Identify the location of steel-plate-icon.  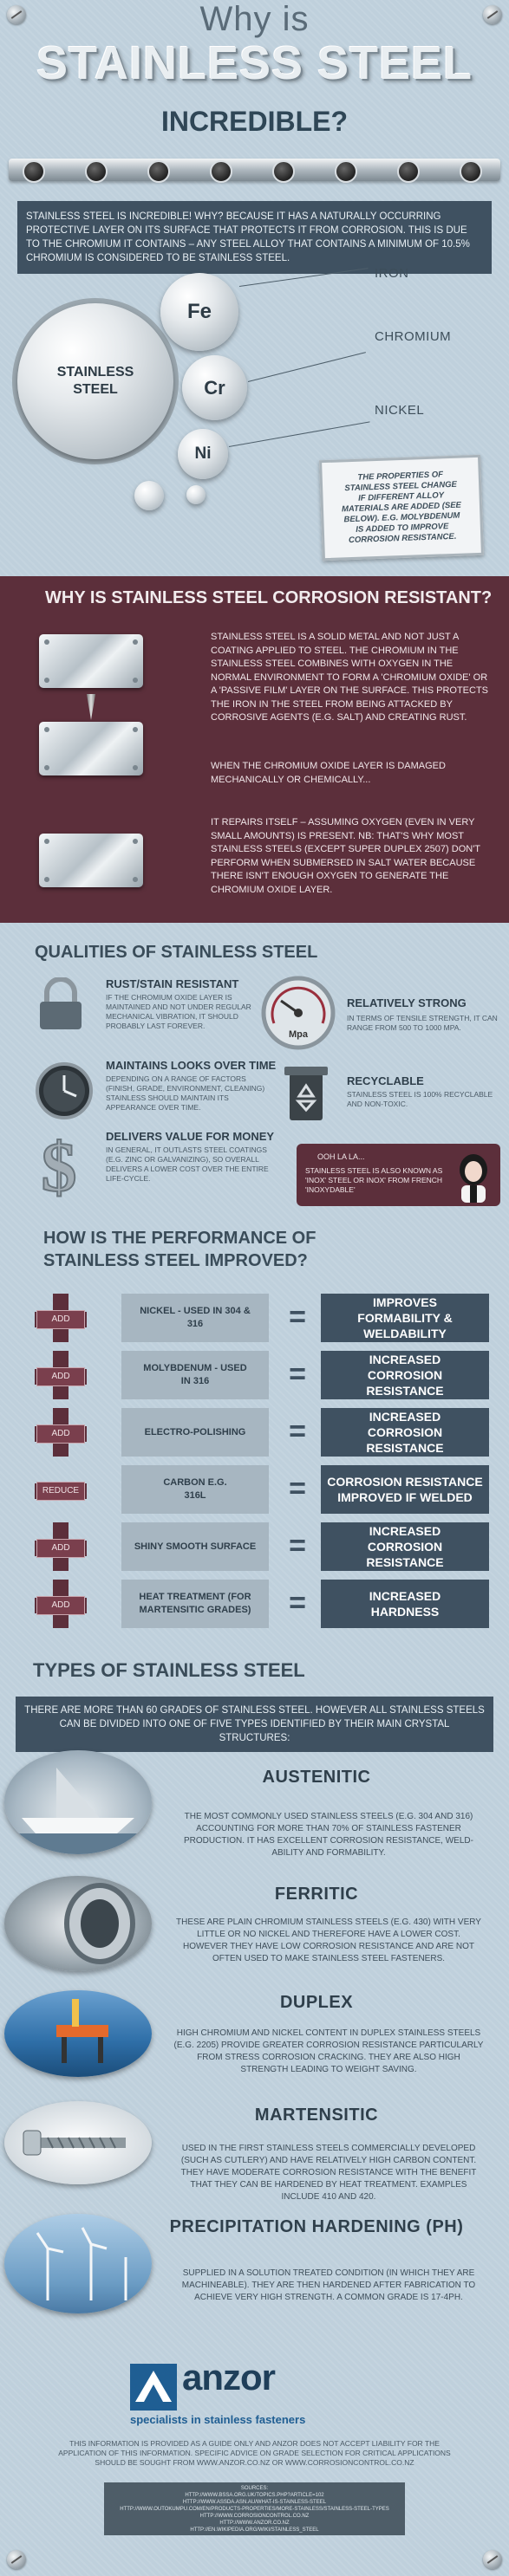
(91, 661).